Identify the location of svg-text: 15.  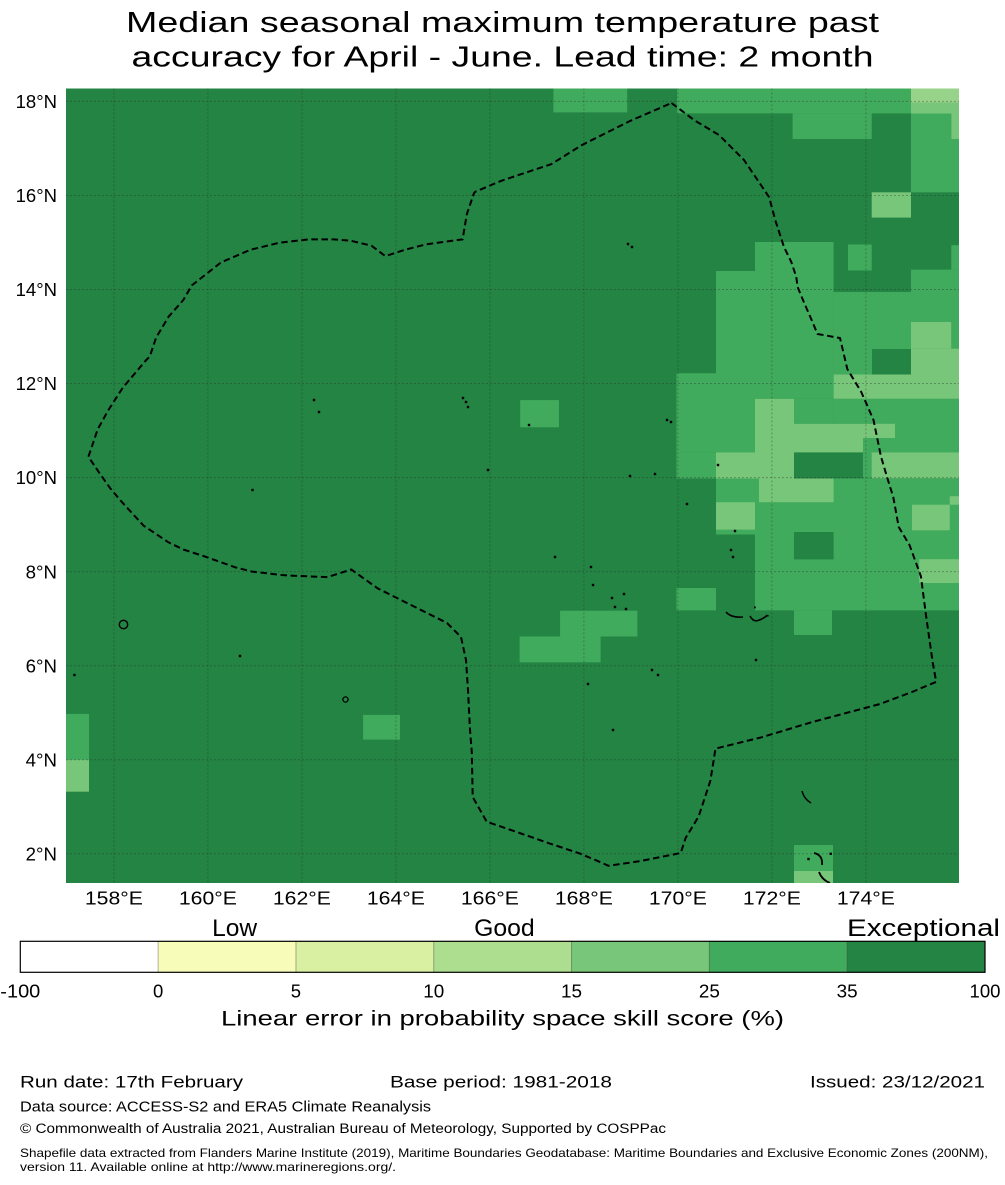
(571, 991).